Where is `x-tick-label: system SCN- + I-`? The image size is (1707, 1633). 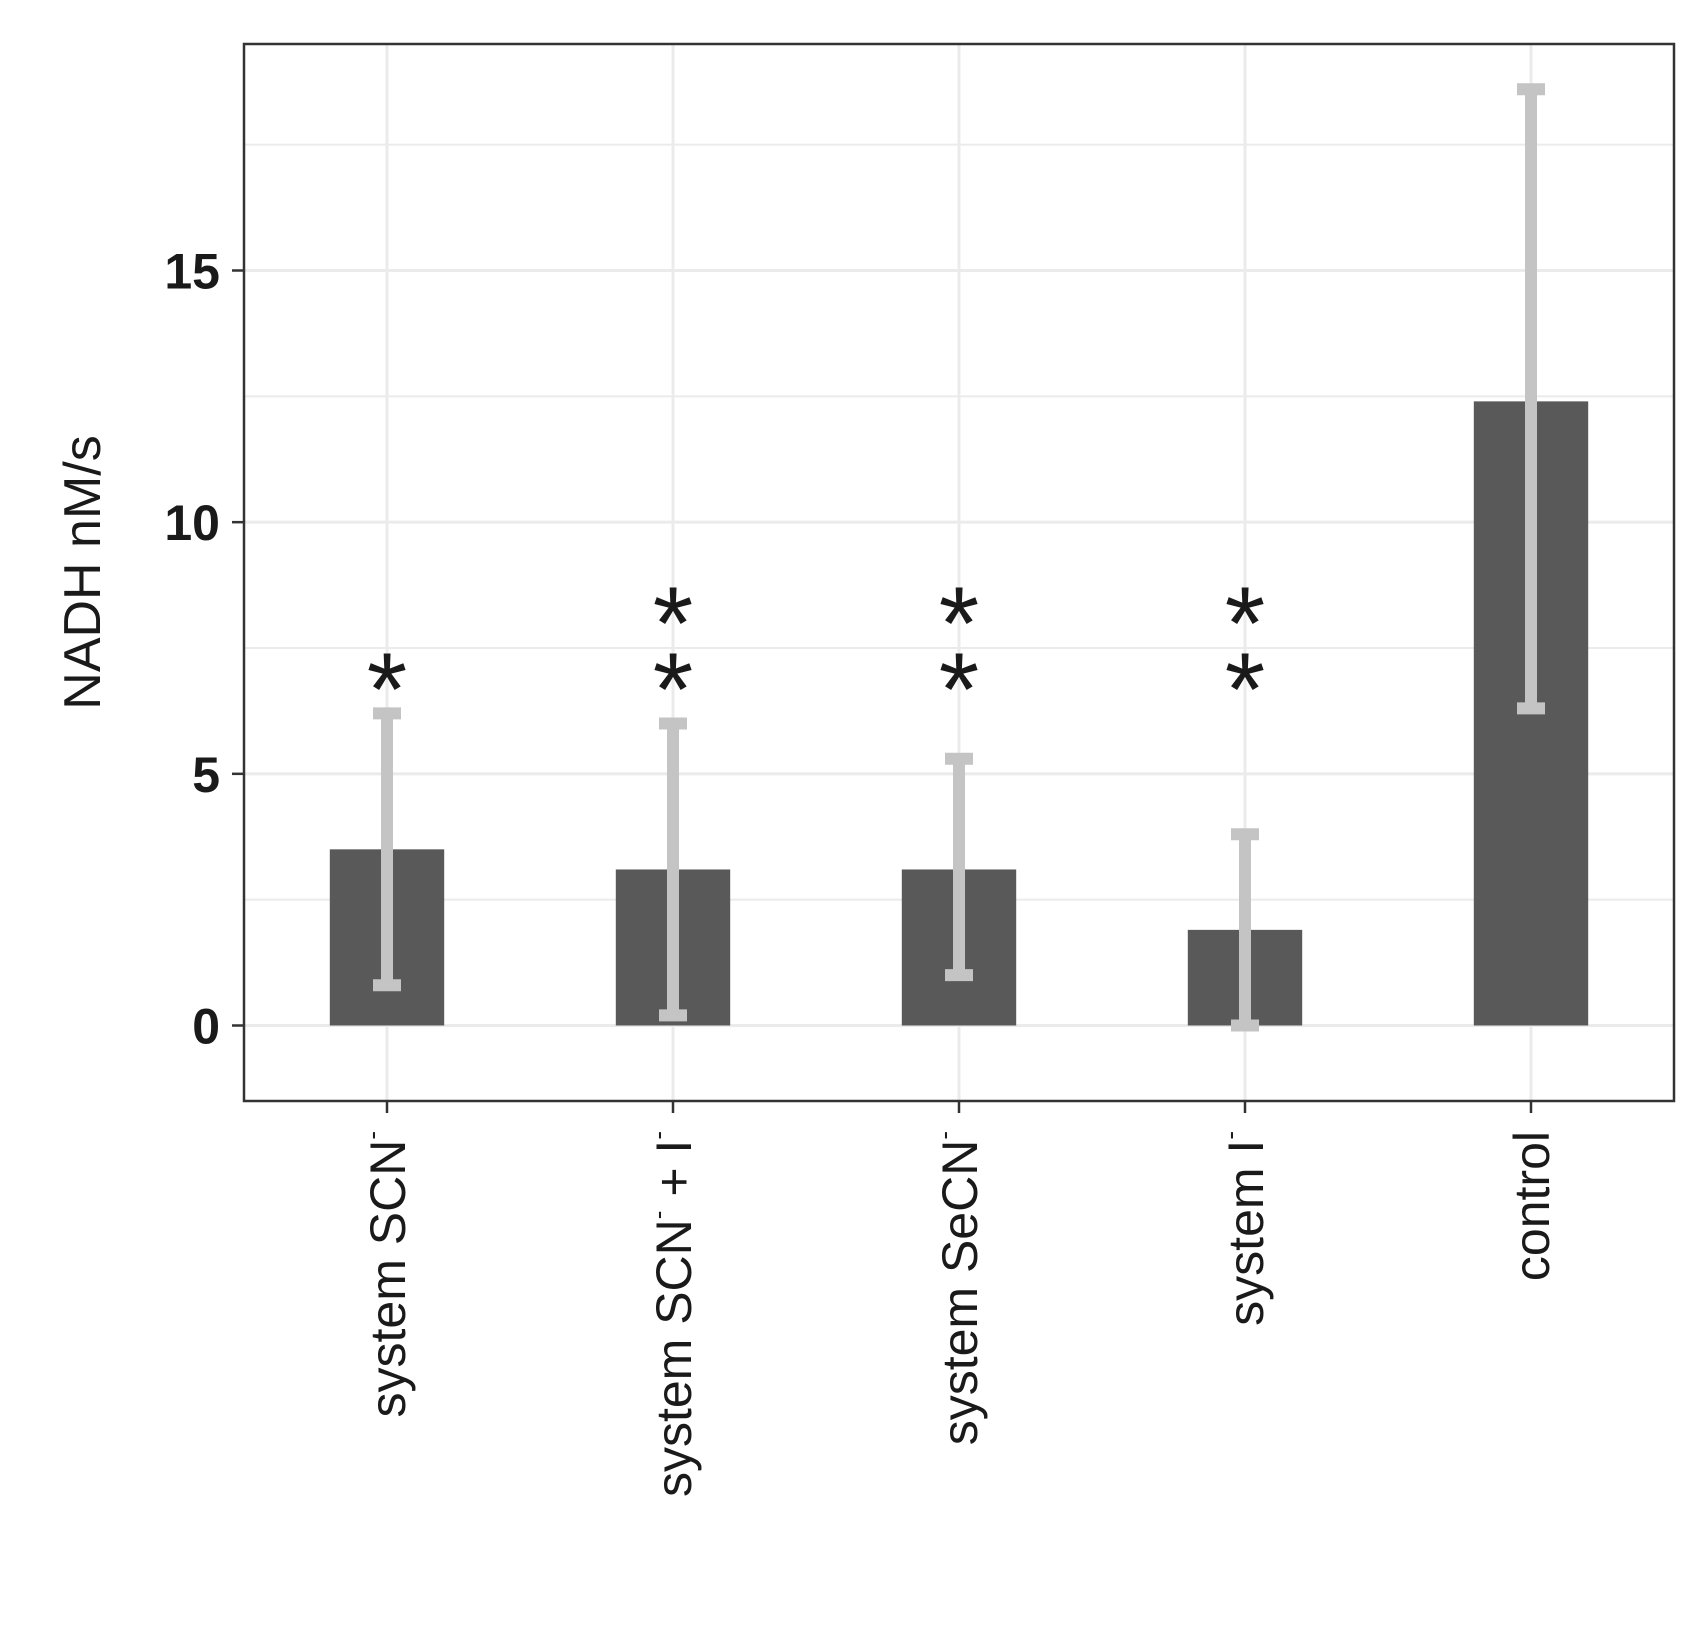
x-tick-label: system SCN- + I- is located at coordinates (672, 1314).